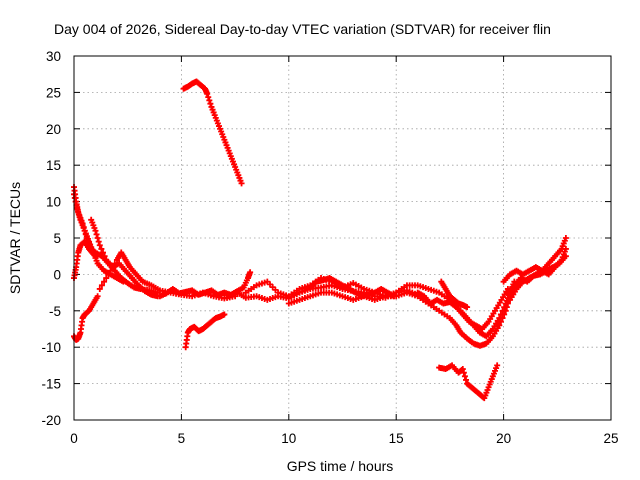  Describe the element at coordinates (15, 238) in the screenshot. I see `y-axis-label: SDTVAR / TECUs` at that location.